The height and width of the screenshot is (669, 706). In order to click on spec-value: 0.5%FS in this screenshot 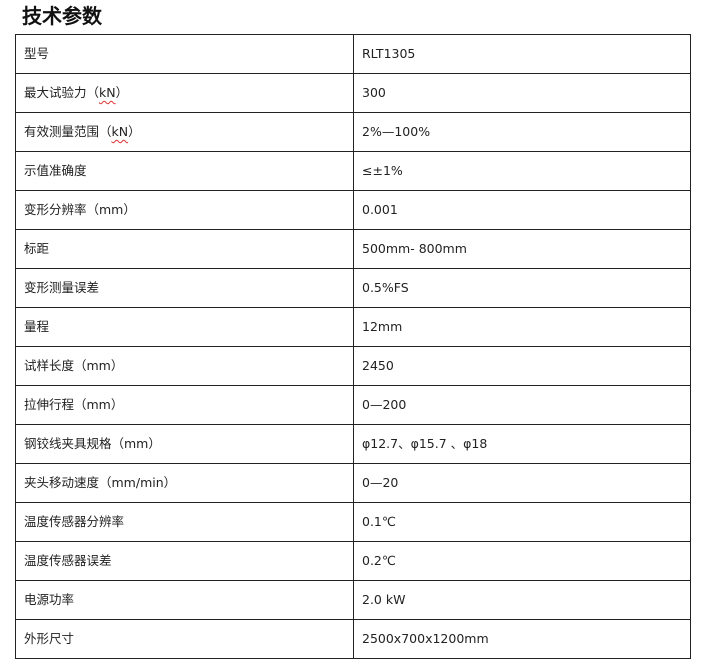, I will do `click(522, 288)`.